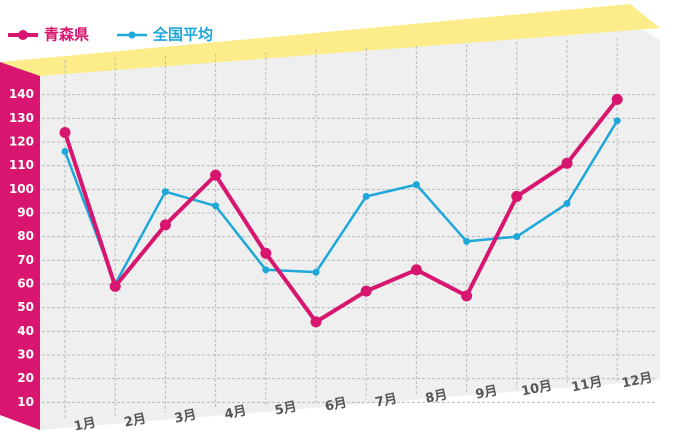 Image resolution: width=678 pixels, height=440 pixels. What do you see at coordinates (537, 388) in the screenshot?
I see `x-tick-label: 10月` at bounding box center [537, 388].